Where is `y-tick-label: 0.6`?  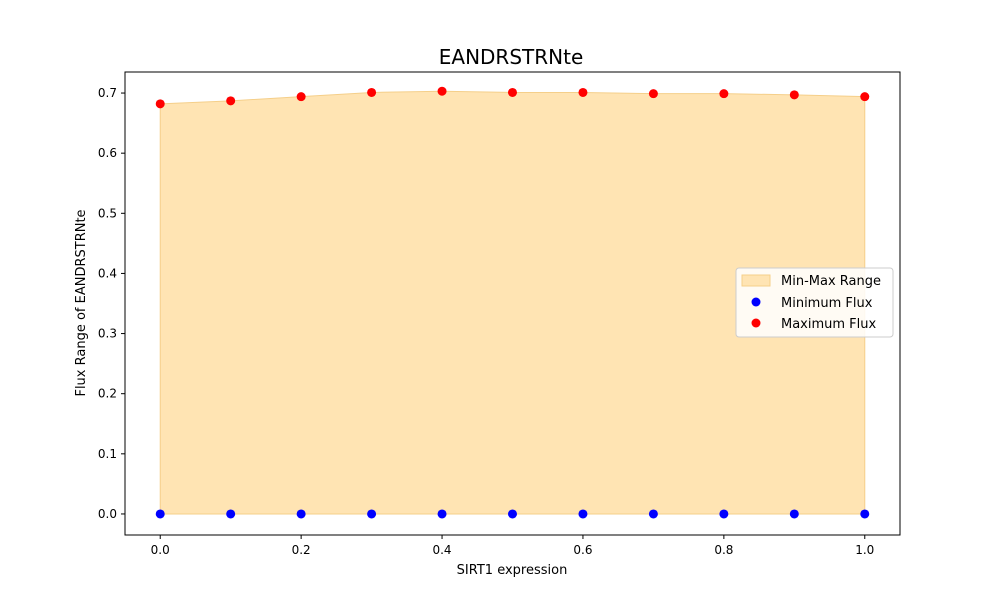 y-tick-label: 0.6 is located at coordinates (107, 153).